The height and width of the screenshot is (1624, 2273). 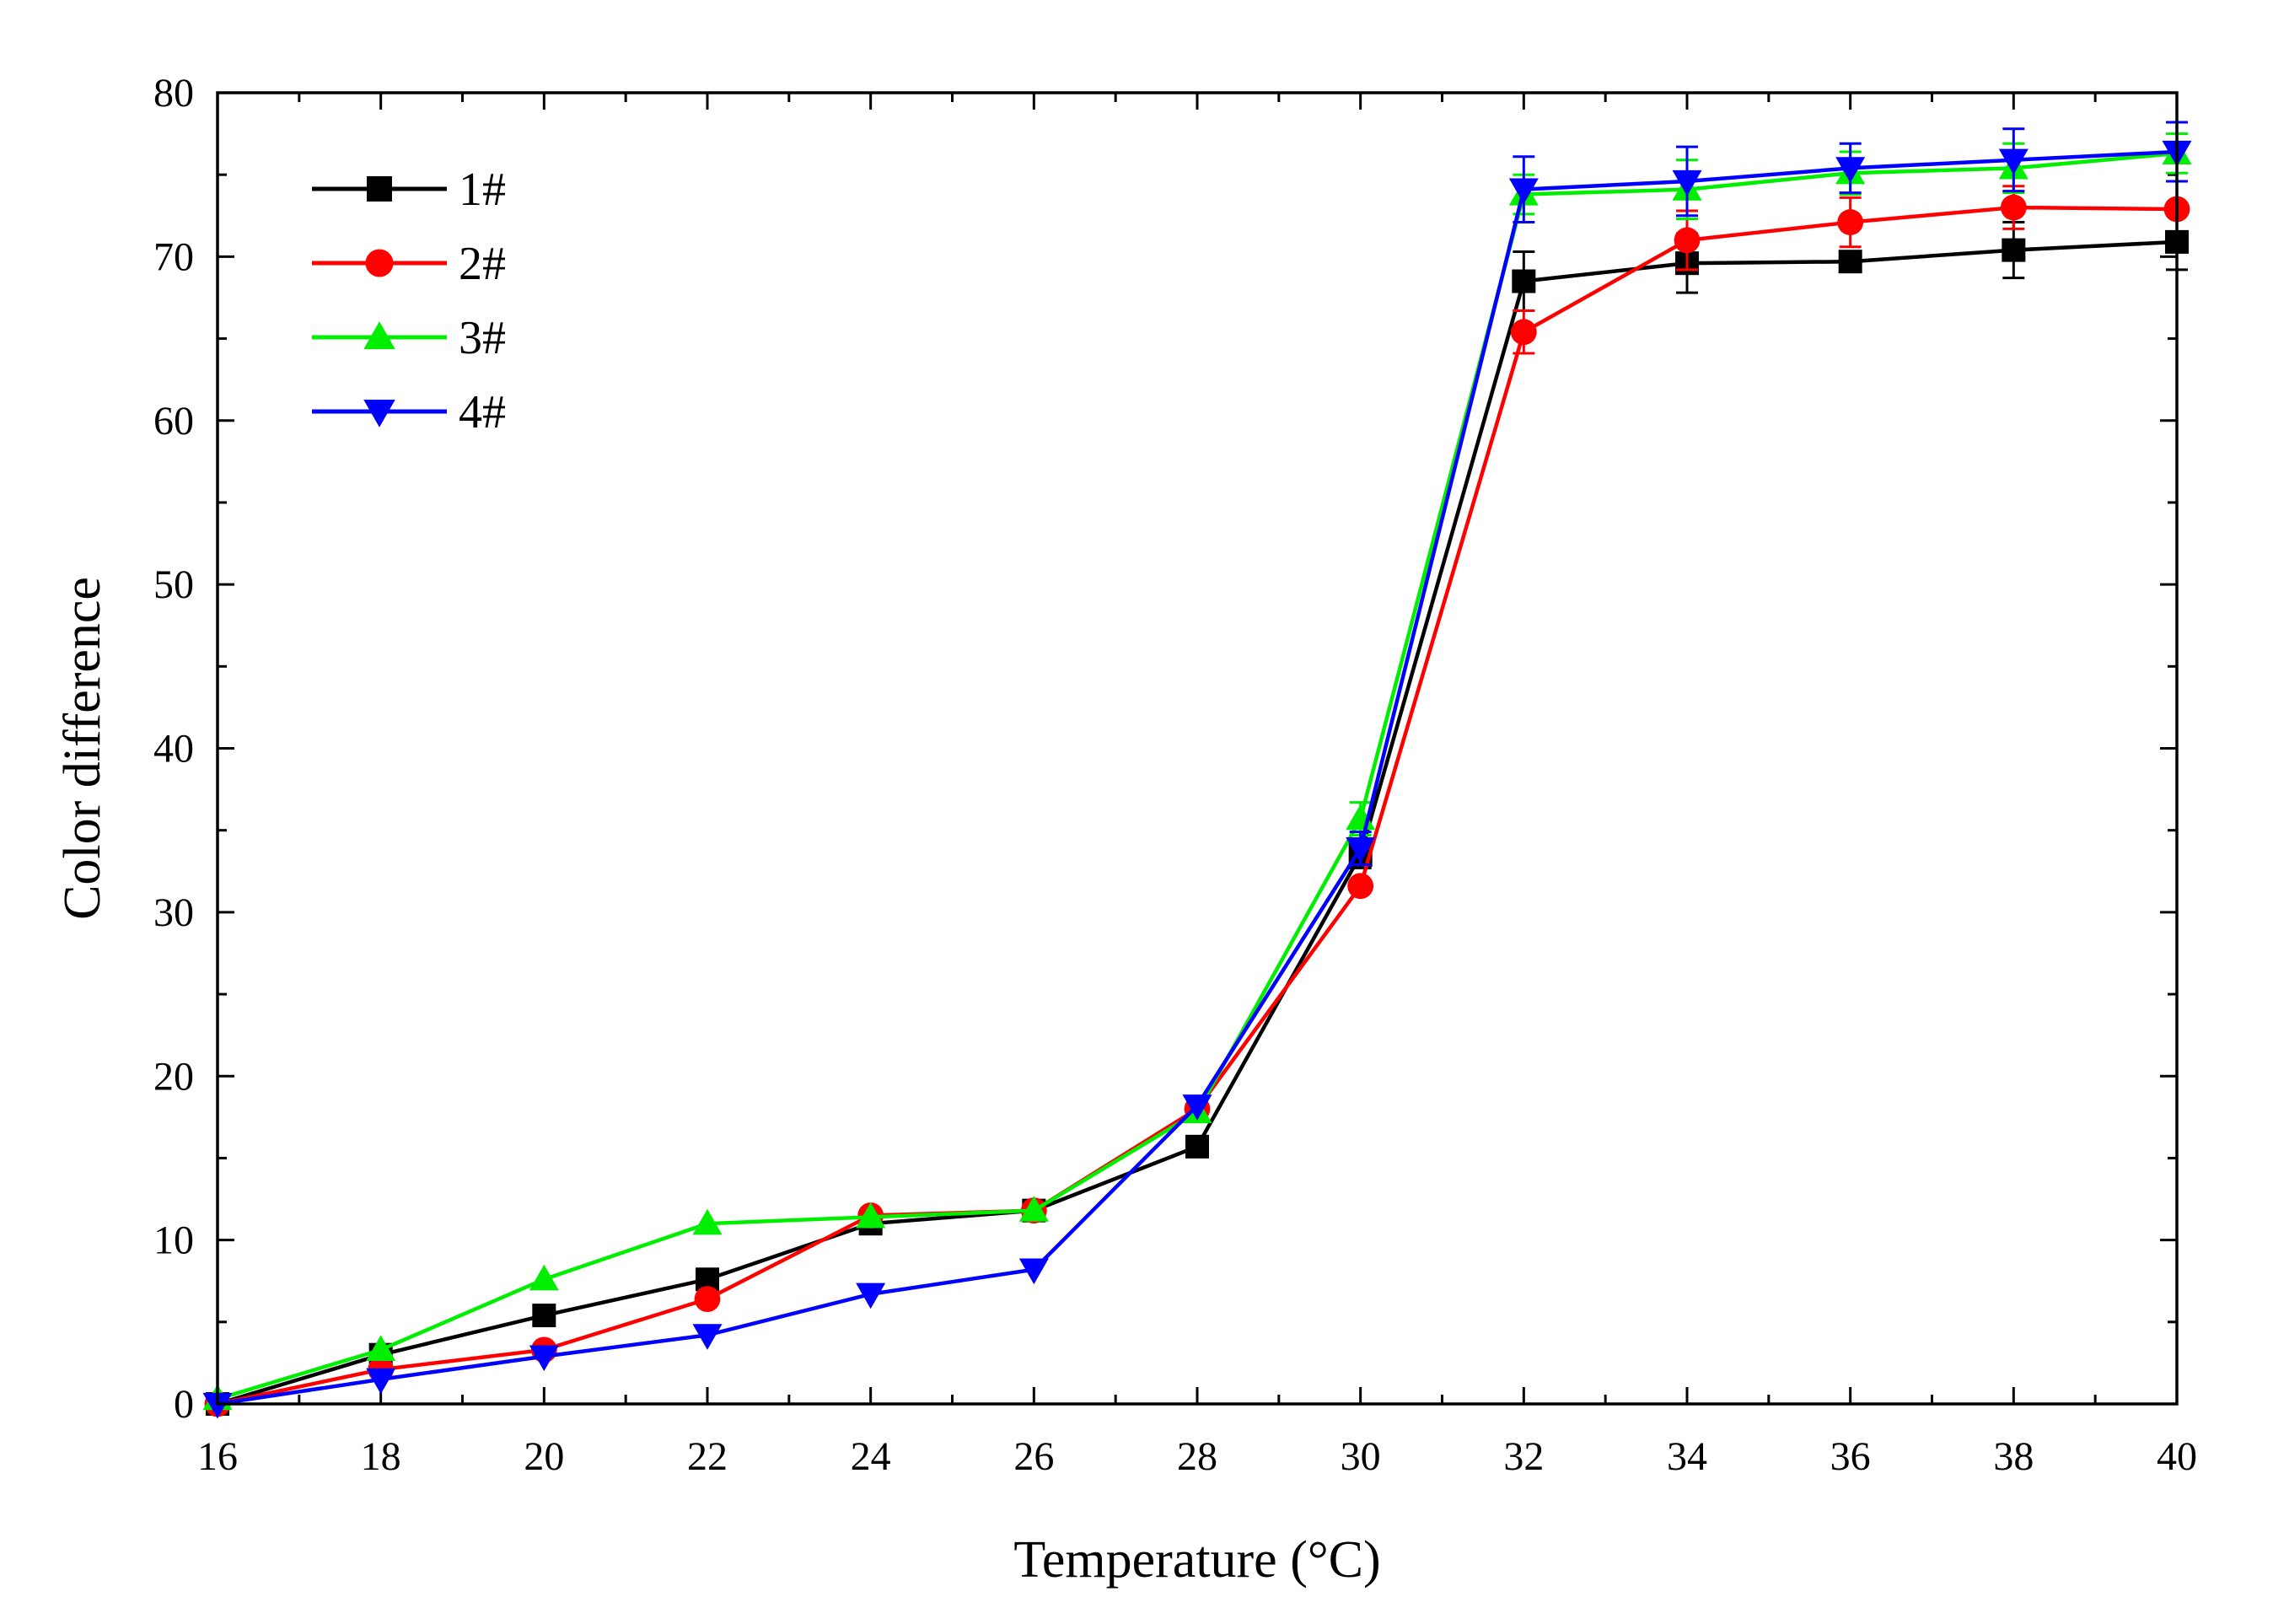 What do you see at coordinates (381, 1456) in the screenshot?
I see `x-tick-label: 18` at bounding box center [381, 1456].